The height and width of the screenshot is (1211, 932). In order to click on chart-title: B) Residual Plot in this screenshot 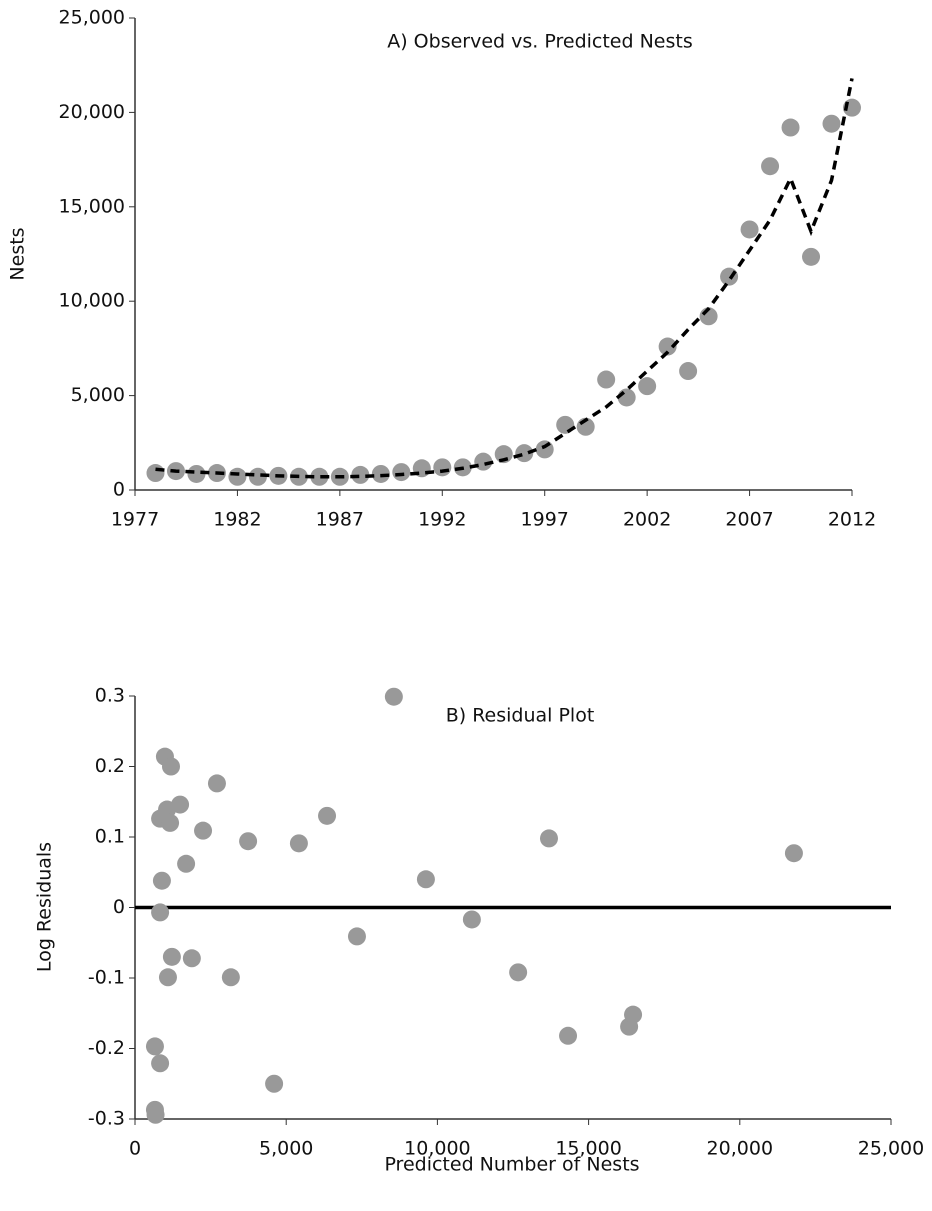, I will do `click(520, 716)`.